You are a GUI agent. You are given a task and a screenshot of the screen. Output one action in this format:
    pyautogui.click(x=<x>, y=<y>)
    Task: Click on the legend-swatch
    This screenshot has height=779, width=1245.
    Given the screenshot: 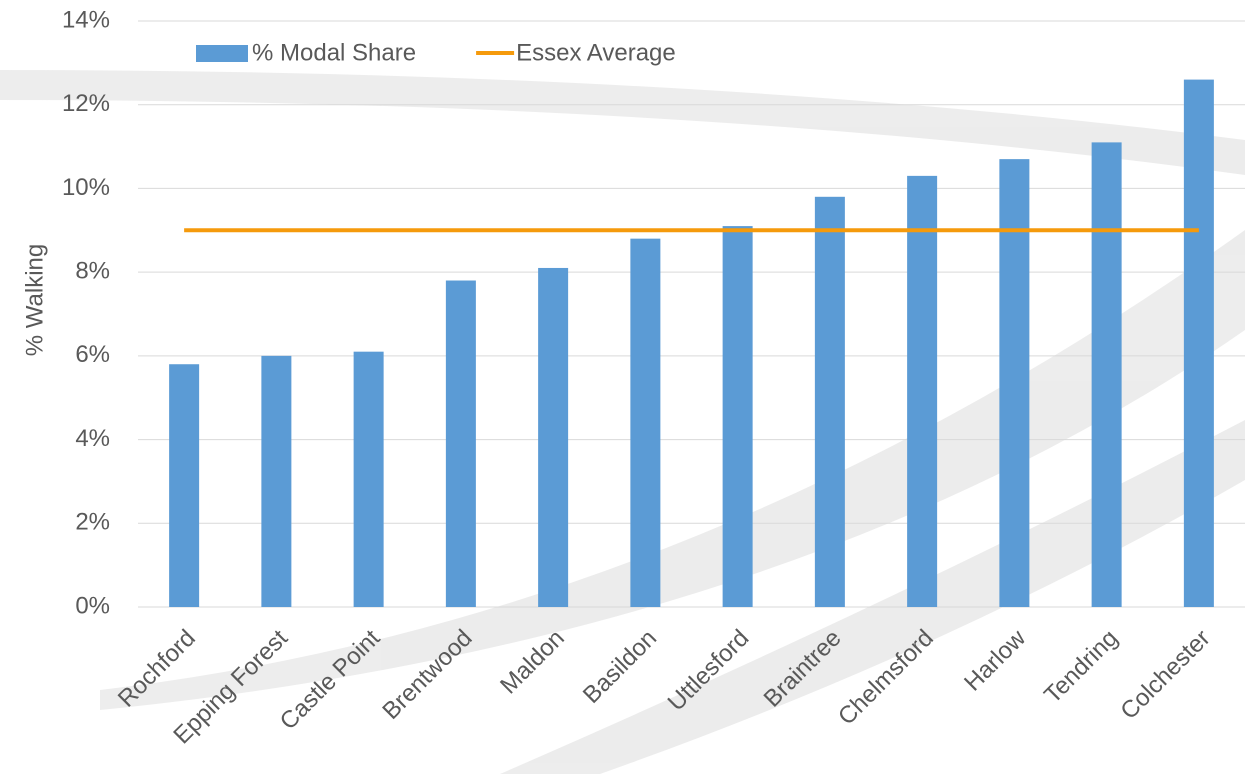 What is the action you would take?
    pyautogui.click(x=222, y=53)
    